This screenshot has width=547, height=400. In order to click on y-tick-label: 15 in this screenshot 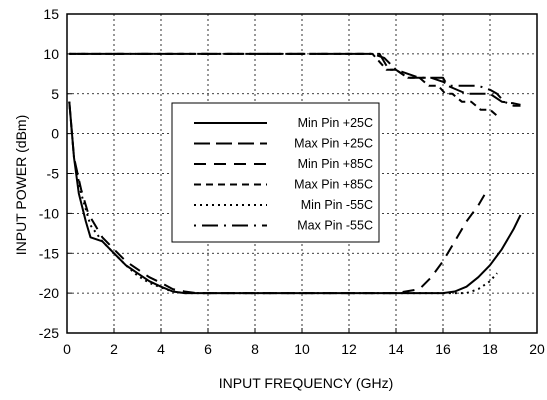, I will do `click(51, 14)`.